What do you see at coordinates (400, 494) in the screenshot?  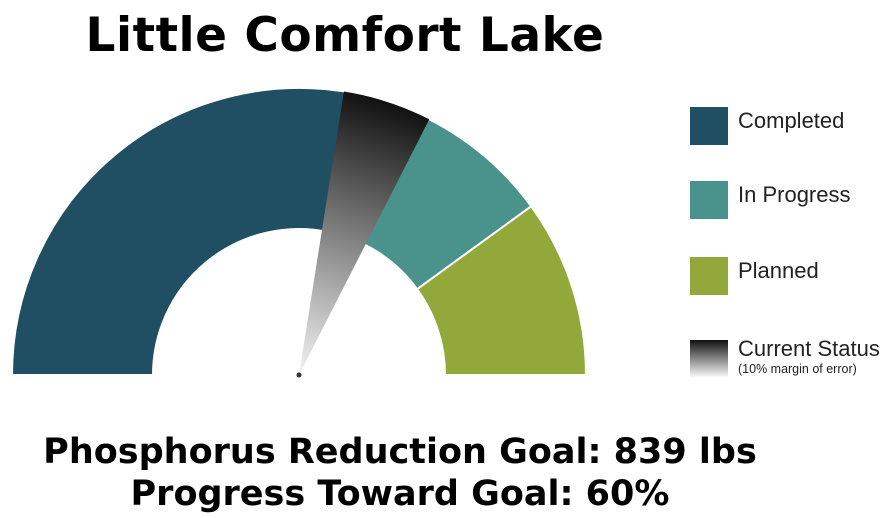 I see `progress-text: Progress Toward Goal: 60%` at bounding box center [400, 494].